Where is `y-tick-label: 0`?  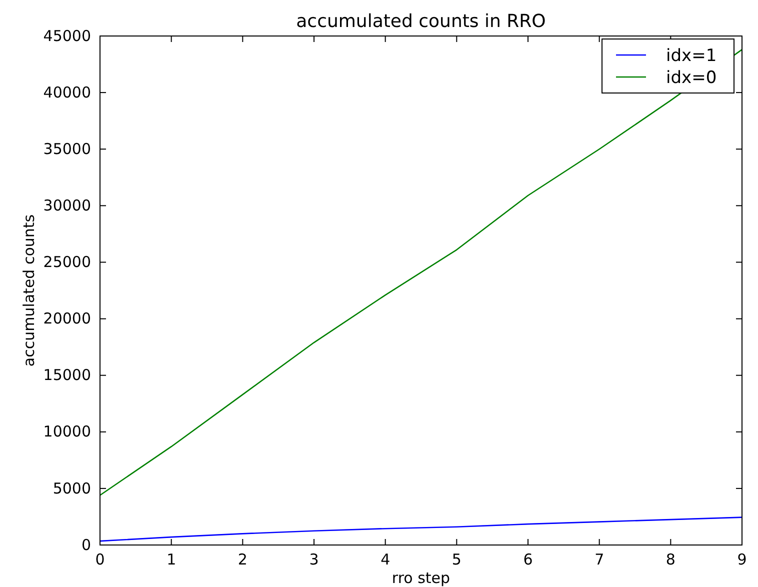
y-tick-label: 0 is located at coordinates (86, 545).